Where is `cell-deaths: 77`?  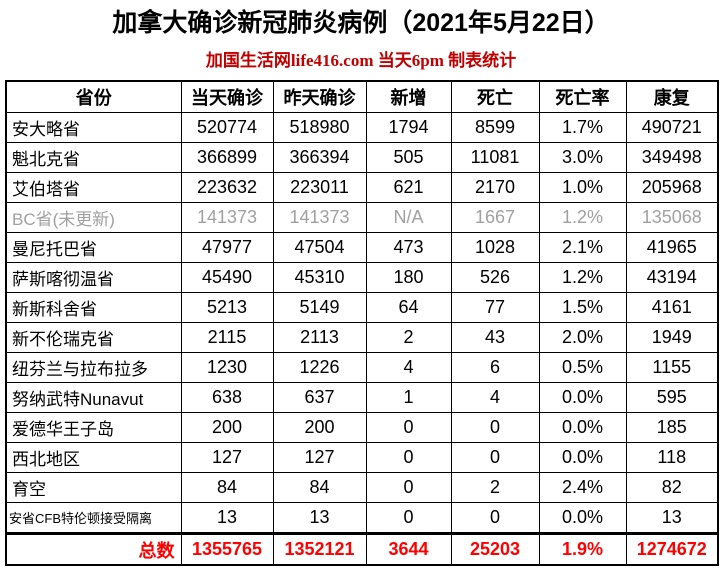
cell-deaths: 77 is located at coordinates (495, 307).